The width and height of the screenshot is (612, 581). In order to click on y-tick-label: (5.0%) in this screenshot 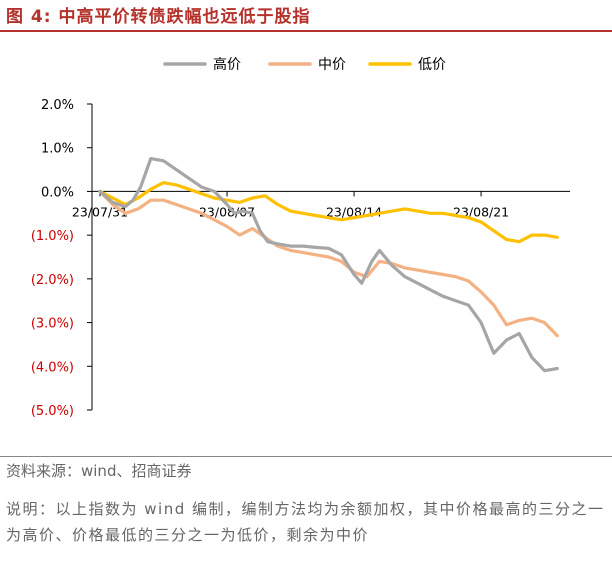, I will do `click(52, 411)`.